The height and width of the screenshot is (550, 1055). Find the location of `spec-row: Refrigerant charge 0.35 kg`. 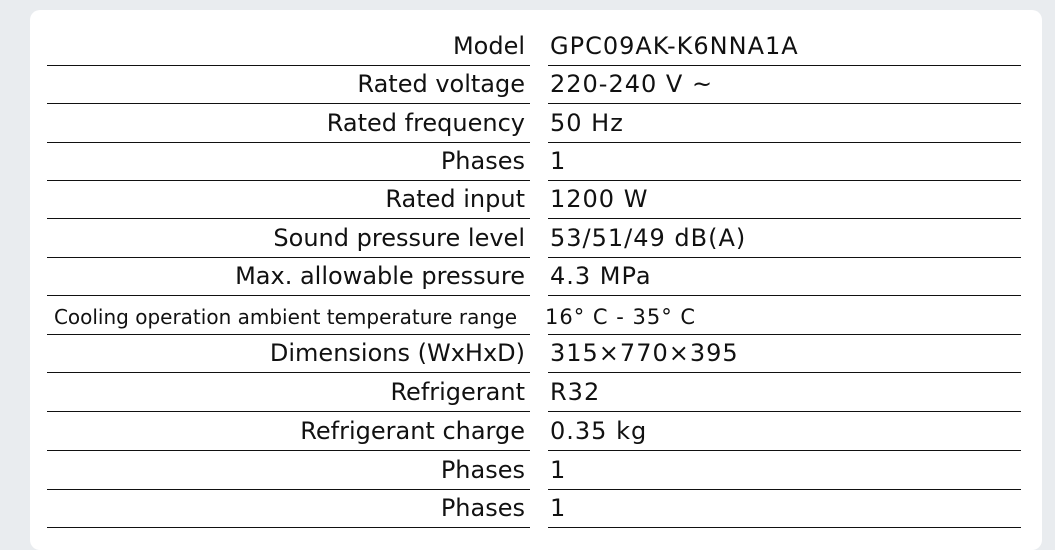

spec-row: Refrigerant charge 0.35 kg is located at coordinates (527, 434).